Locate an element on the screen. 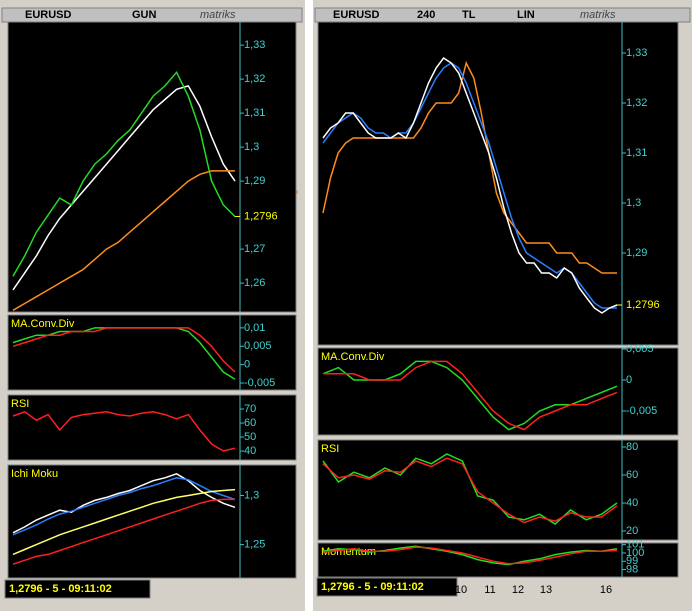  x-tick-label: 10 is located at coordinates (461, 590).